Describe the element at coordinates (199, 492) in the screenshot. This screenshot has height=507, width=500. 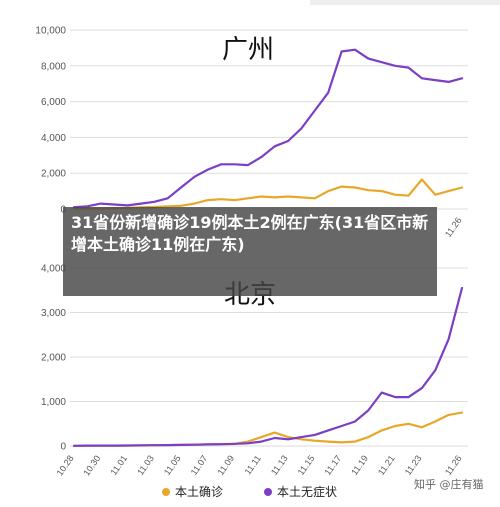
I see `legend-label: 本土确诊` at that location.